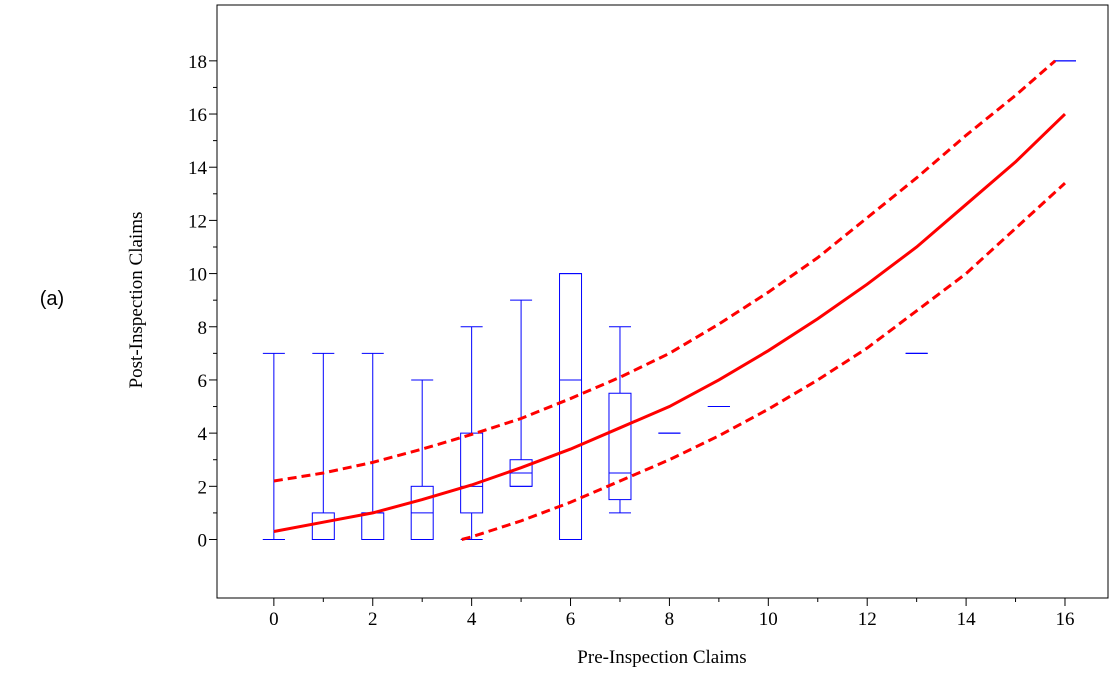  I want to click on y-tick-label: 18, so click(197, 62).